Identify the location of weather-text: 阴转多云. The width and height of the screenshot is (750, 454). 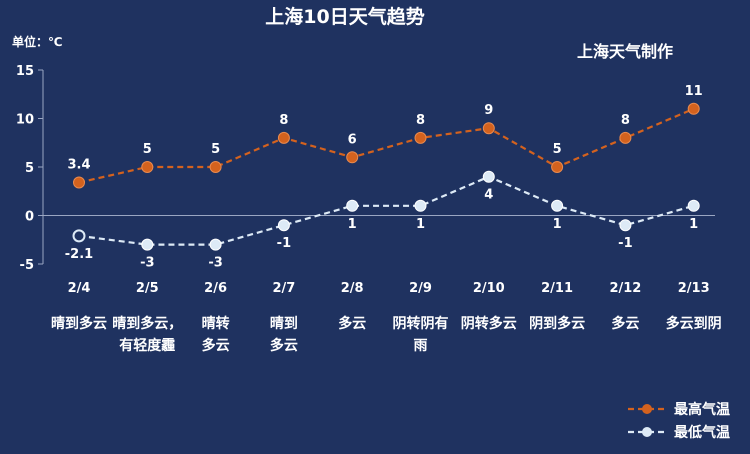
(489, 323).